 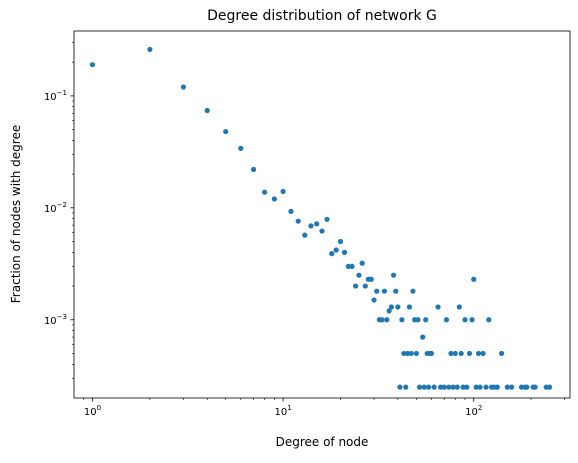 I want to click on x-axis-label: Degree of node, so click(x=322, y=442).